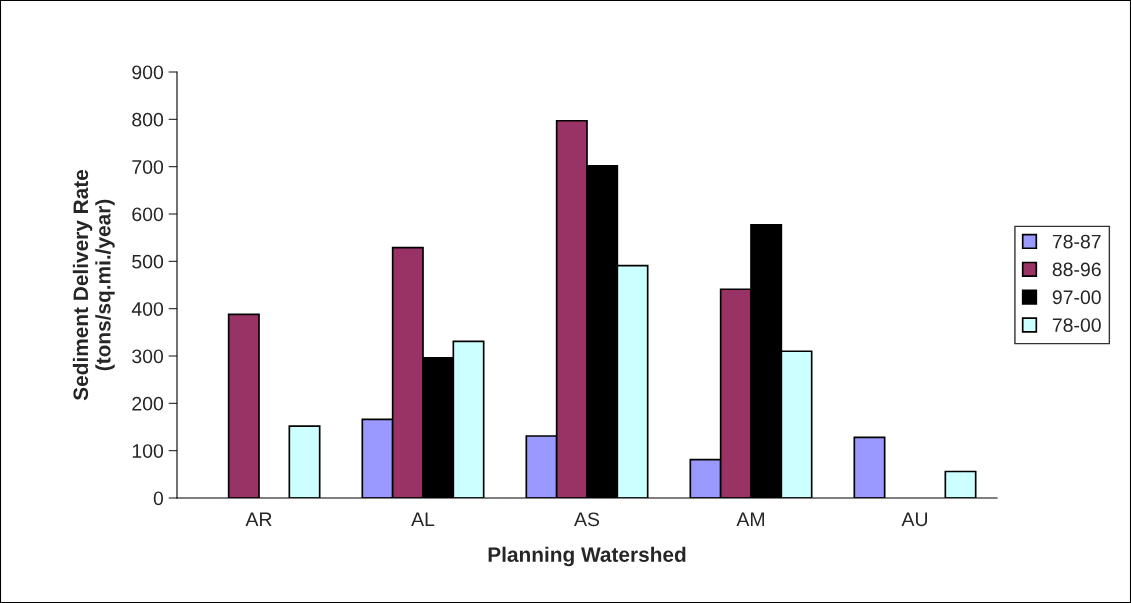  What do you see at coordinates (148, 119) in the screenshot?
I see `y-tick-label: 800` at bounding box center [148, 119].